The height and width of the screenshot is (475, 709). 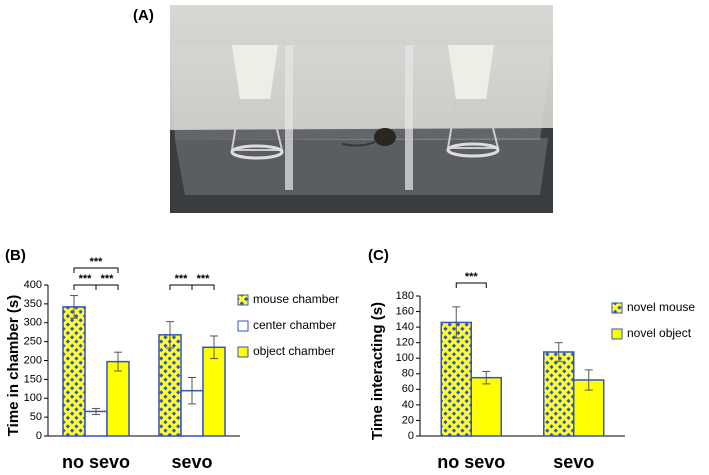 I want to click on y-tick-label: 300, so click(x=33, y=323).